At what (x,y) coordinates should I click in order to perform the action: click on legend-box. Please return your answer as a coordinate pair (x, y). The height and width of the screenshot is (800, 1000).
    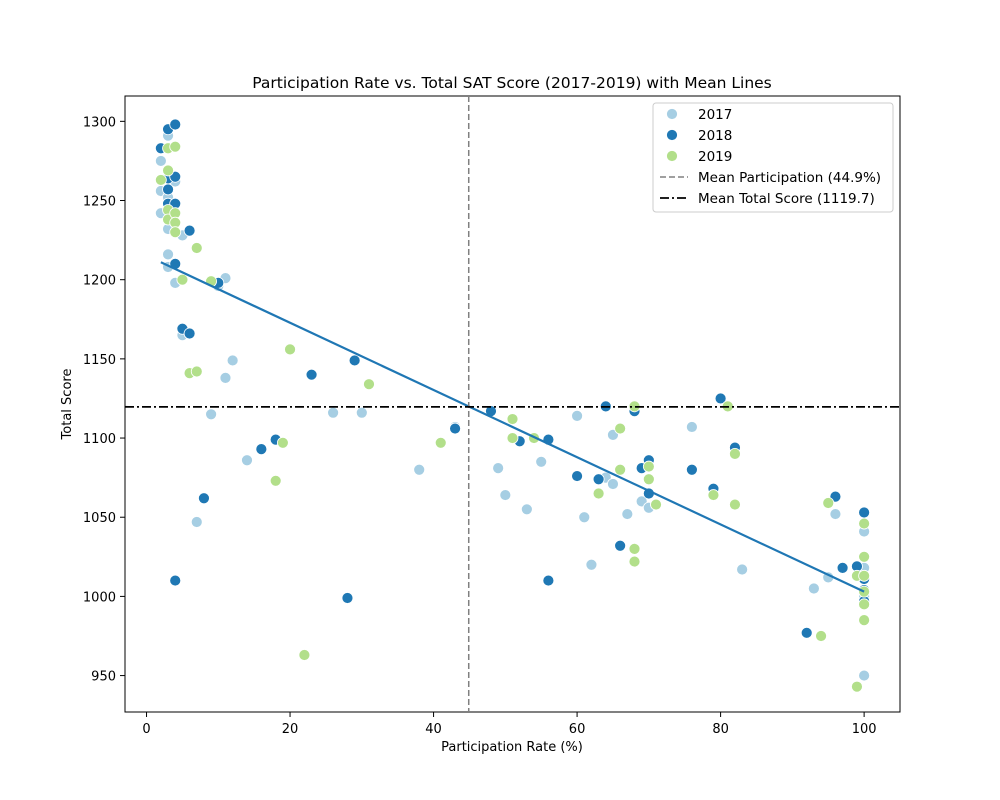
    Looking at the image, I should click on (773, 157).